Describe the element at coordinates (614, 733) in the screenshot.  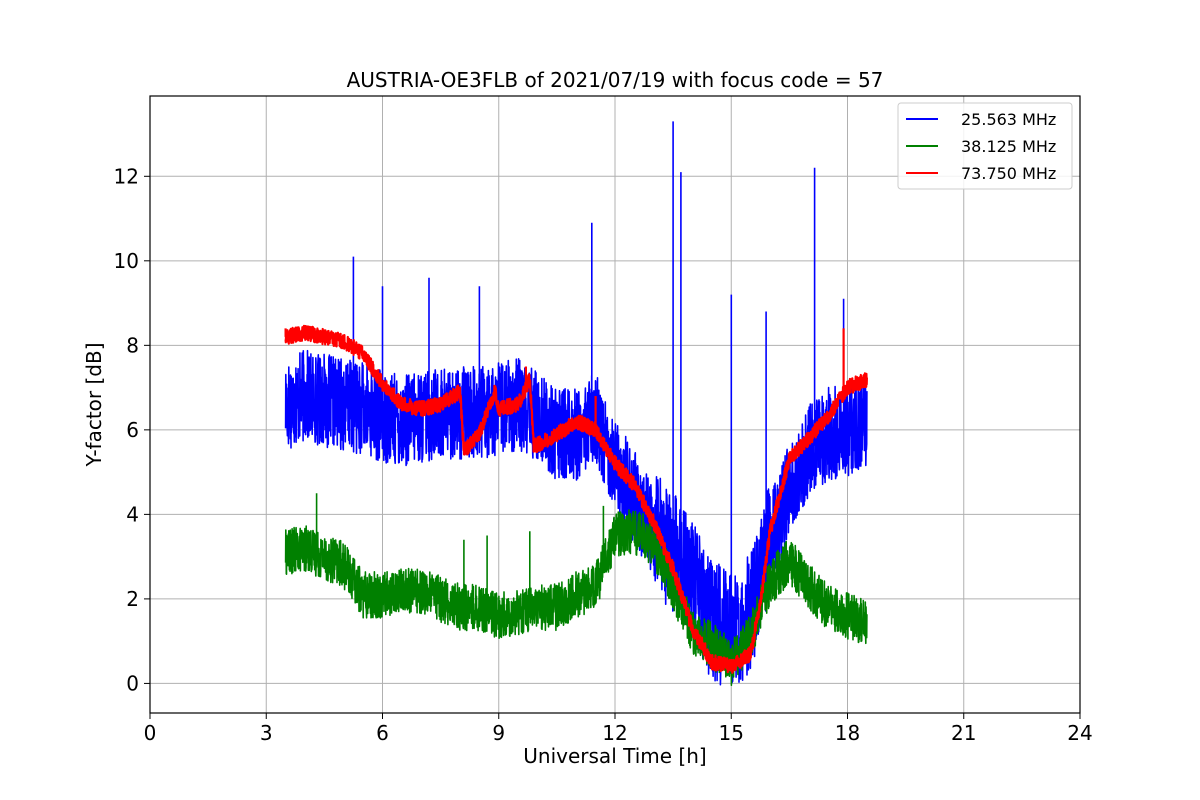
I see `x-tick-label: 12` at that location.